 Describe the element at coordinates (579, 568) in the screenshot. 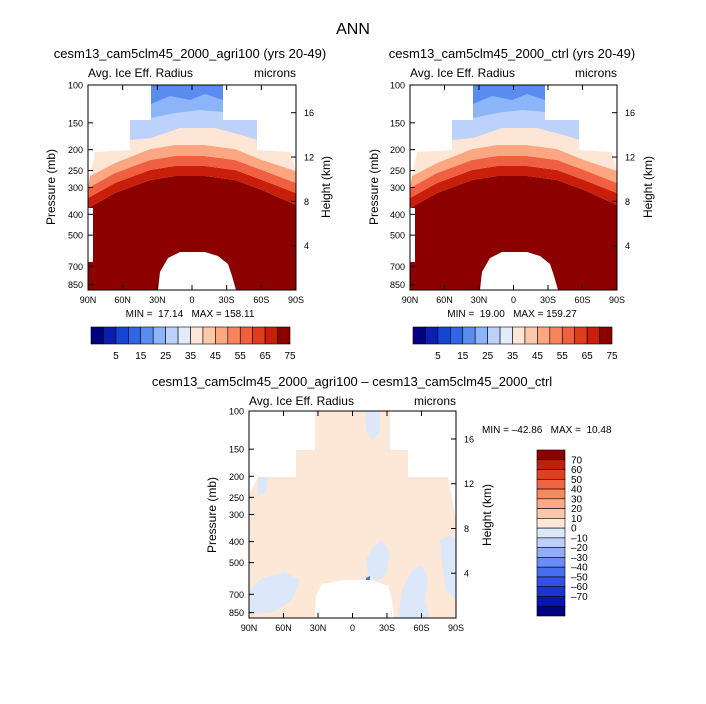

I see `colorbar-label: –40` at that location.